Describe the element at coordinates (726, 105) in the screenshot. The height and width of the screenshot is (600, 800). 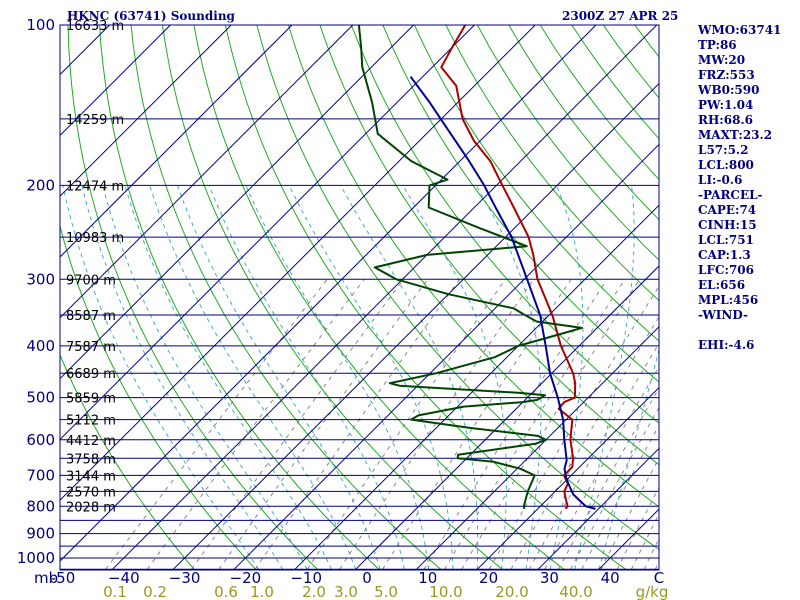
I see `index-line: PW:1.04` at that location.